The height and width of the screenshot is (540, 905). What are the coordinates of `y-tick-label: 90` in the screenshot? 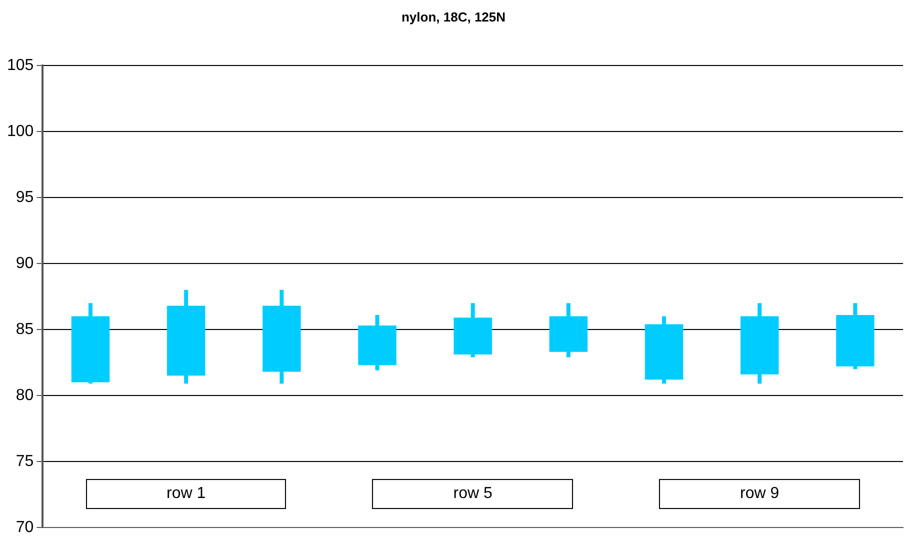 It's located at (25, 263).